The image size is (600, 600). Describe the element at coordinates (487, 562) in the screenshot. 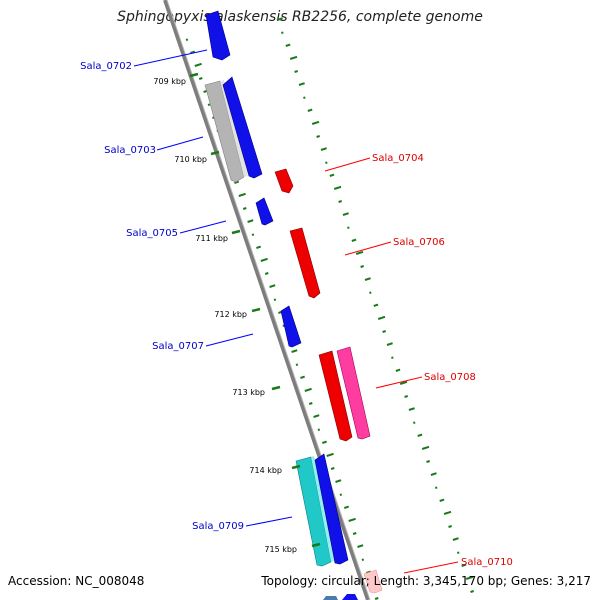

I see `gene-label-sala-0710: Sala_0710` at that location.